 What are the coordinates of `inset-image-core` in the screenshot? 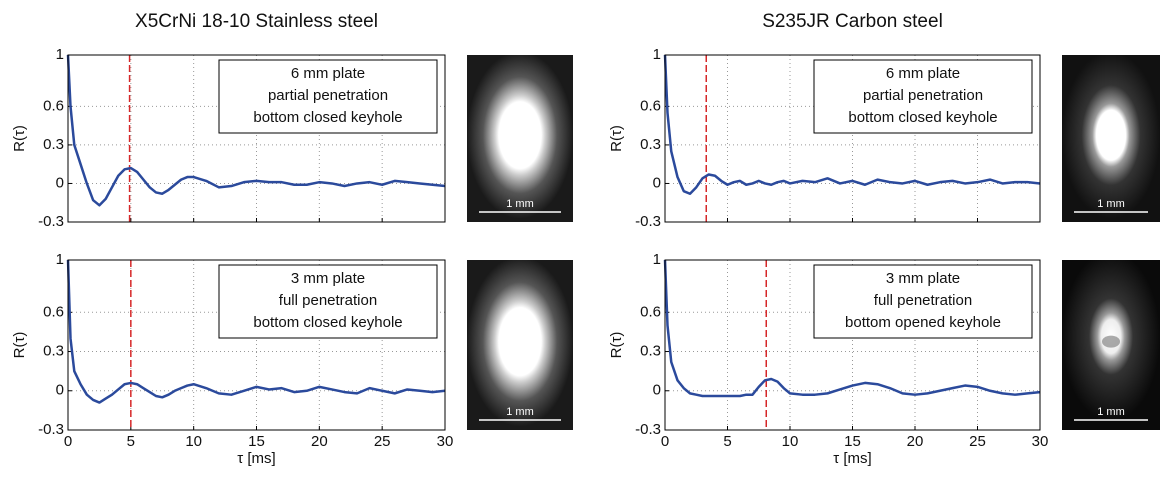 It's located at (1111, 341).